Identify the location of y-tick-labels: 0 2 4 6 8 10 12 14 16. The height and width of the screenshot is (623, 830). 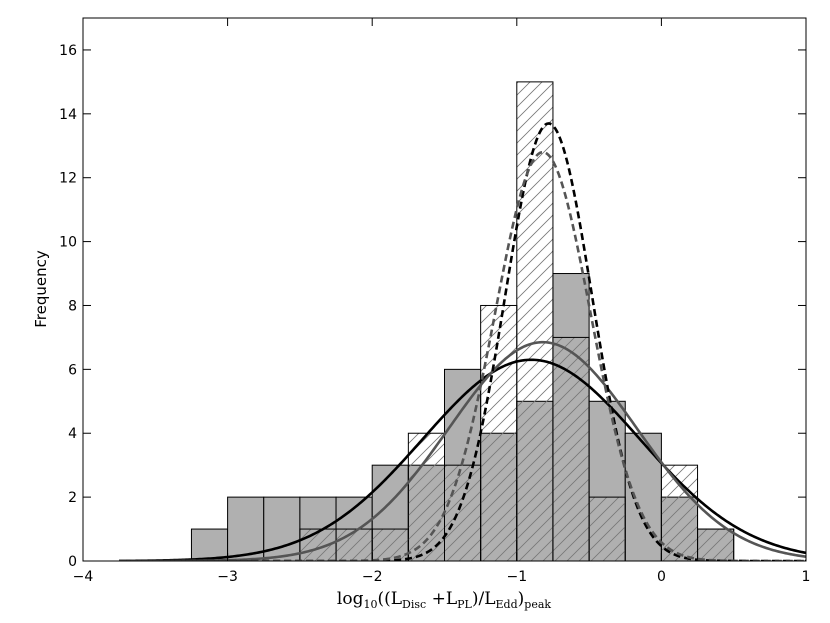
(68, 306).